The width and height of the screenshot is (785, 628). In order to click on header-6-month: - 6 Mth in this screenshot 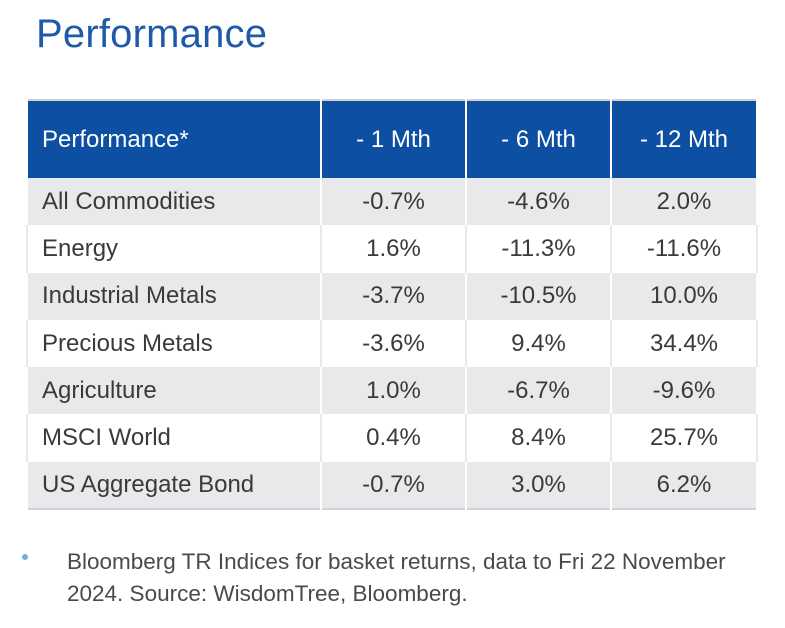, I will do `click(538, 139)`.